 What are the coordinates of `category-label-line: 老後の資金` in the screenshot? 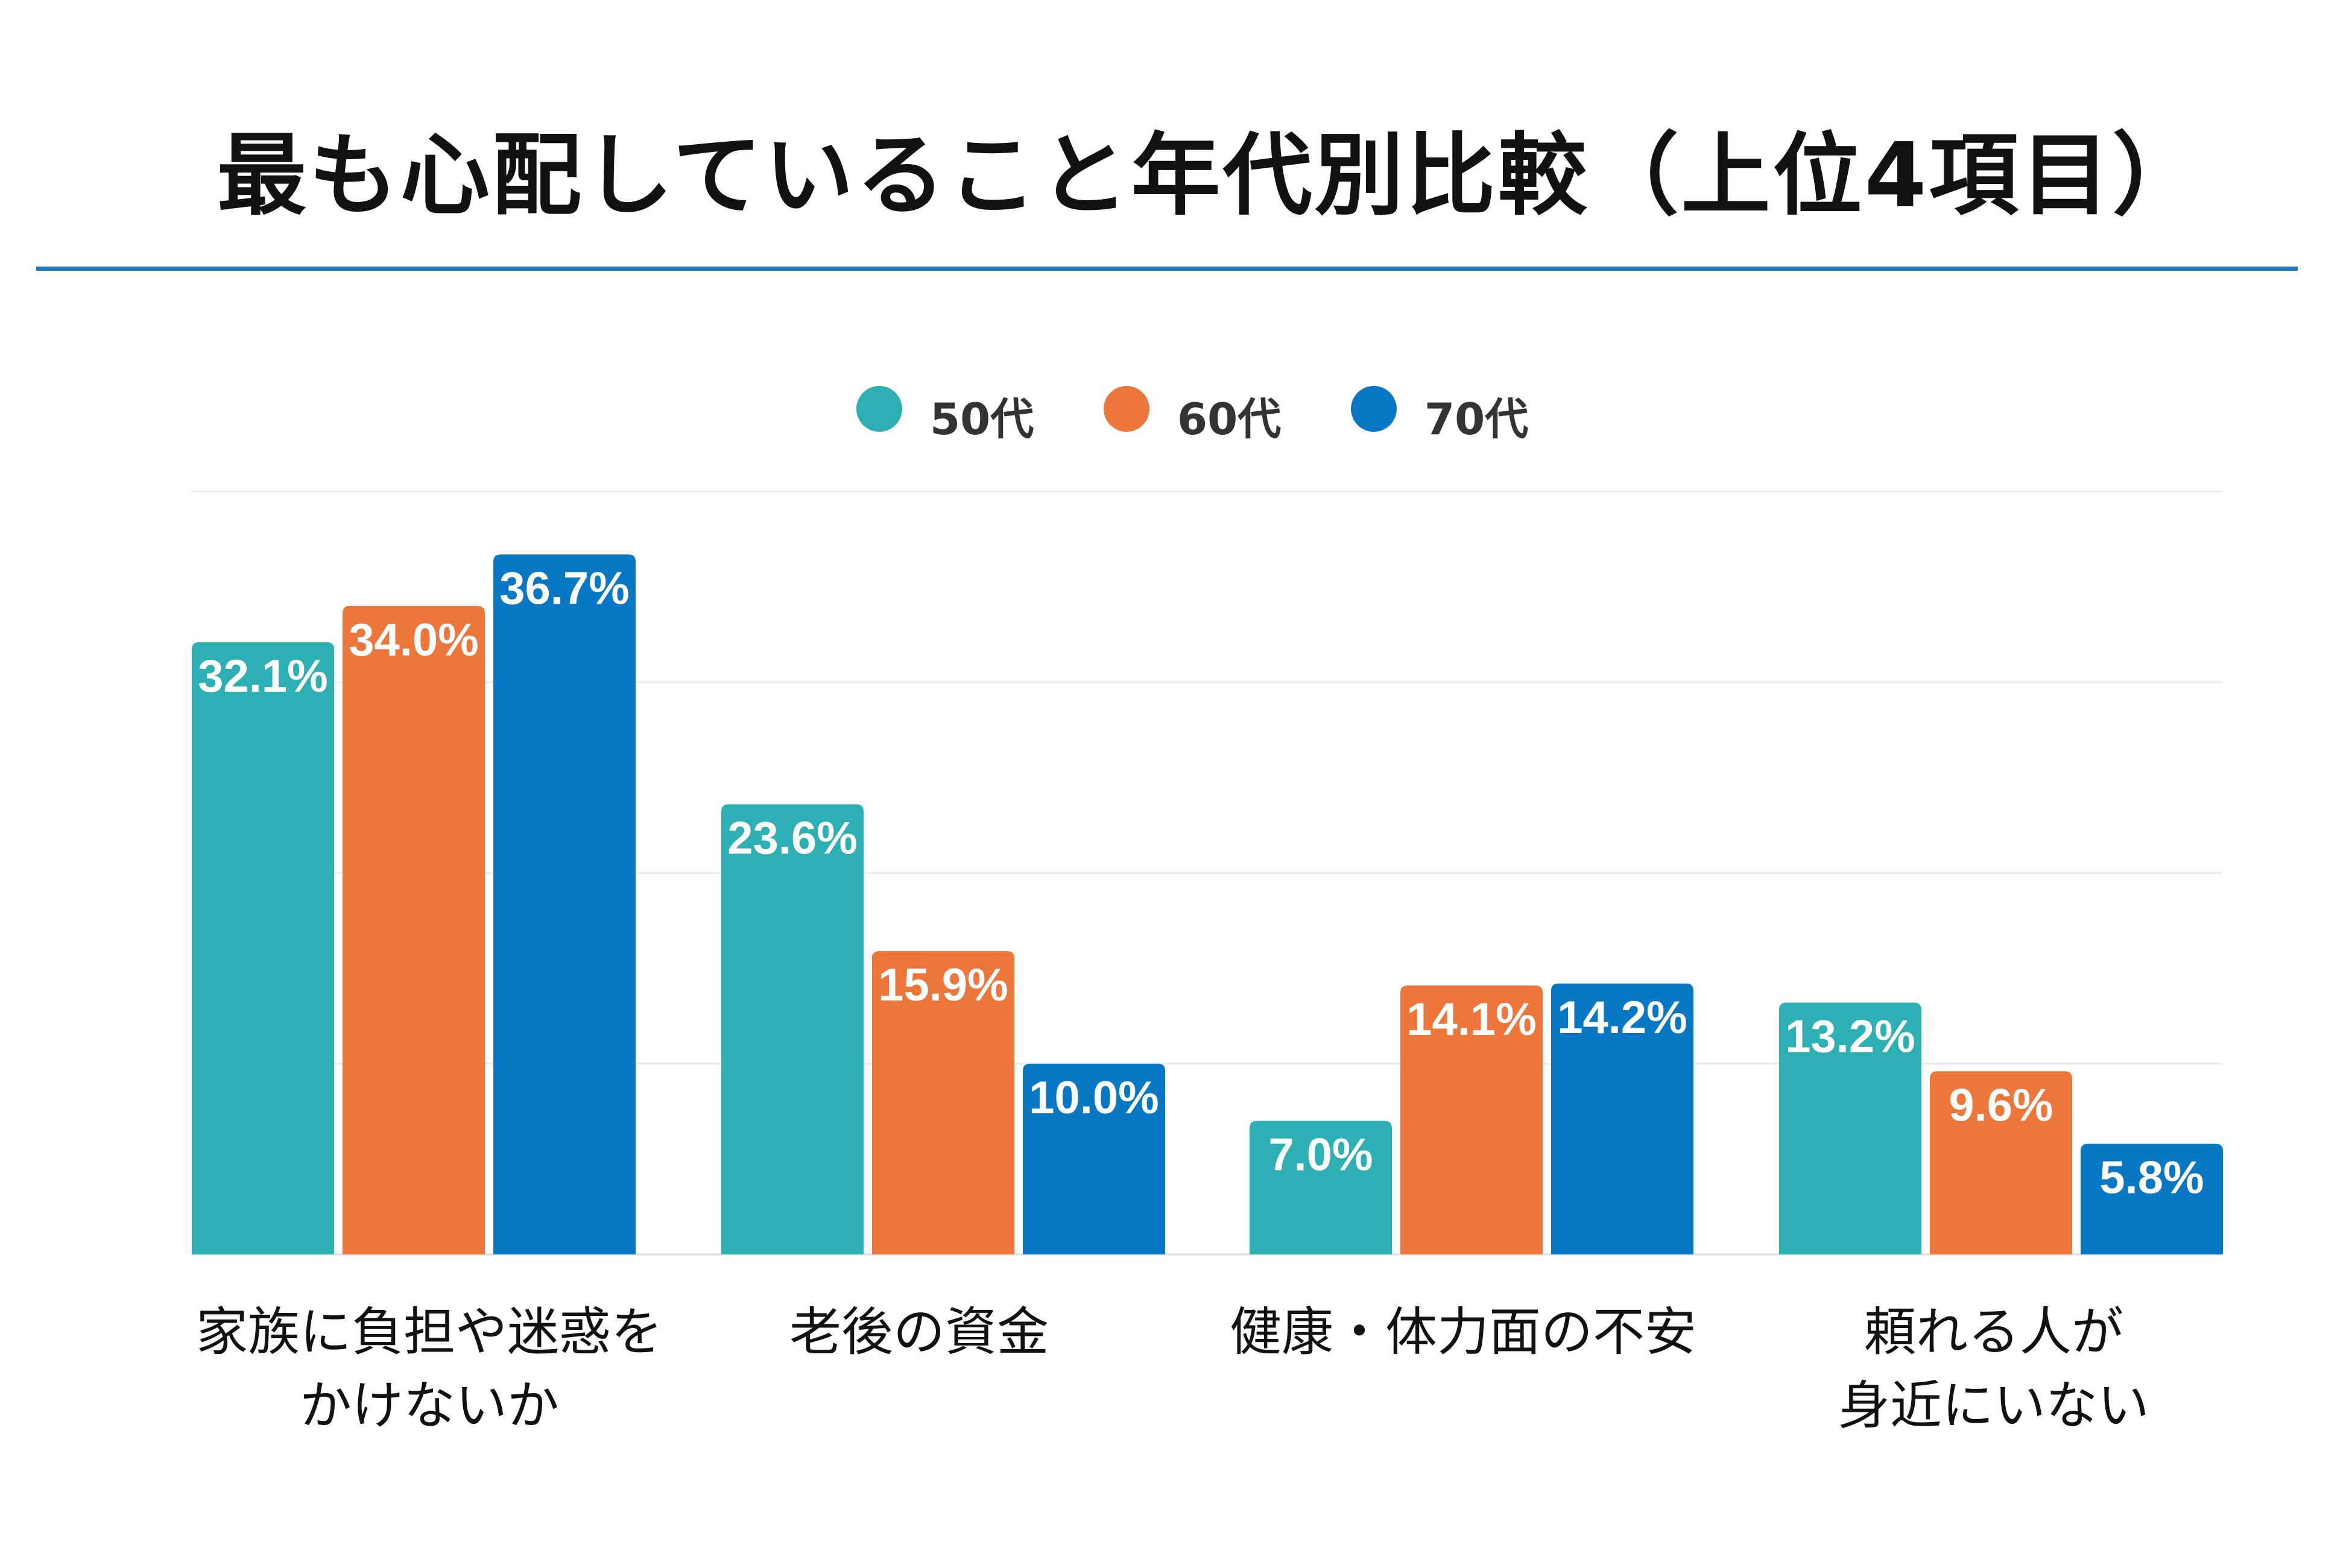 It's located at (919, 1332).